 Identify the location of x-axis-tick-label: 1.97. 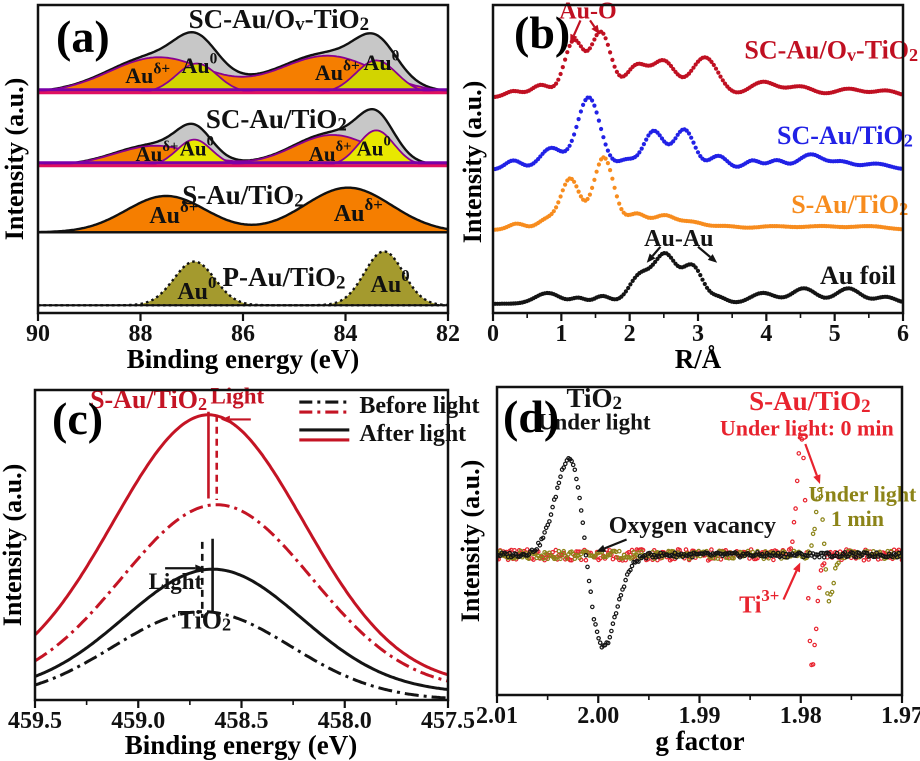
(900, 716).